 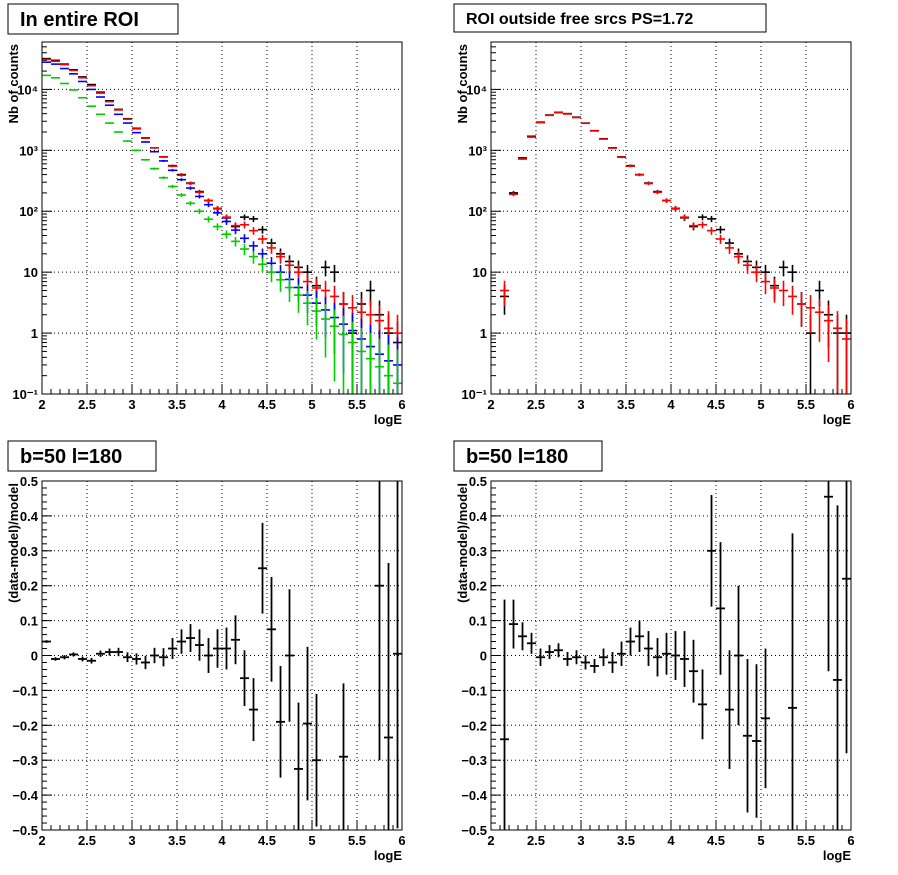 I want to click on chart-title: ROI outside free srcs PS=1.72, so click(x=579, y=19).